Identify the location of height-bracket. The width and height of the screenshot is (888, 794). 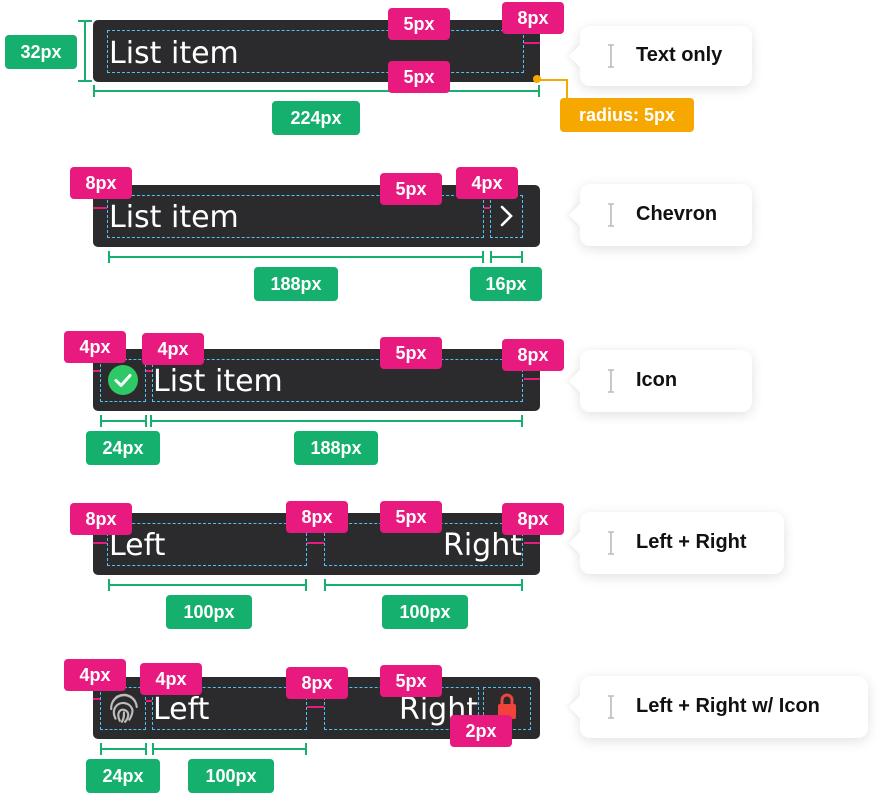
(85, 51).